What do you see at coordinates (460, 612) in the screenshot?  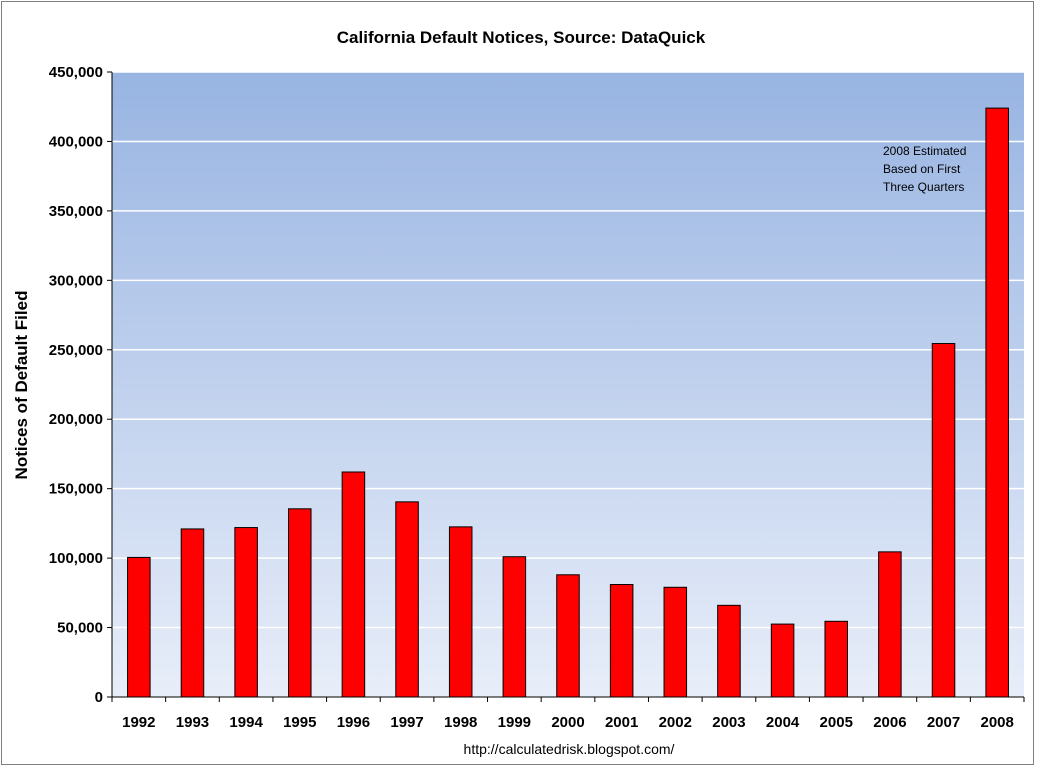 I see `bar-1998` at bounding box center [460, 612].